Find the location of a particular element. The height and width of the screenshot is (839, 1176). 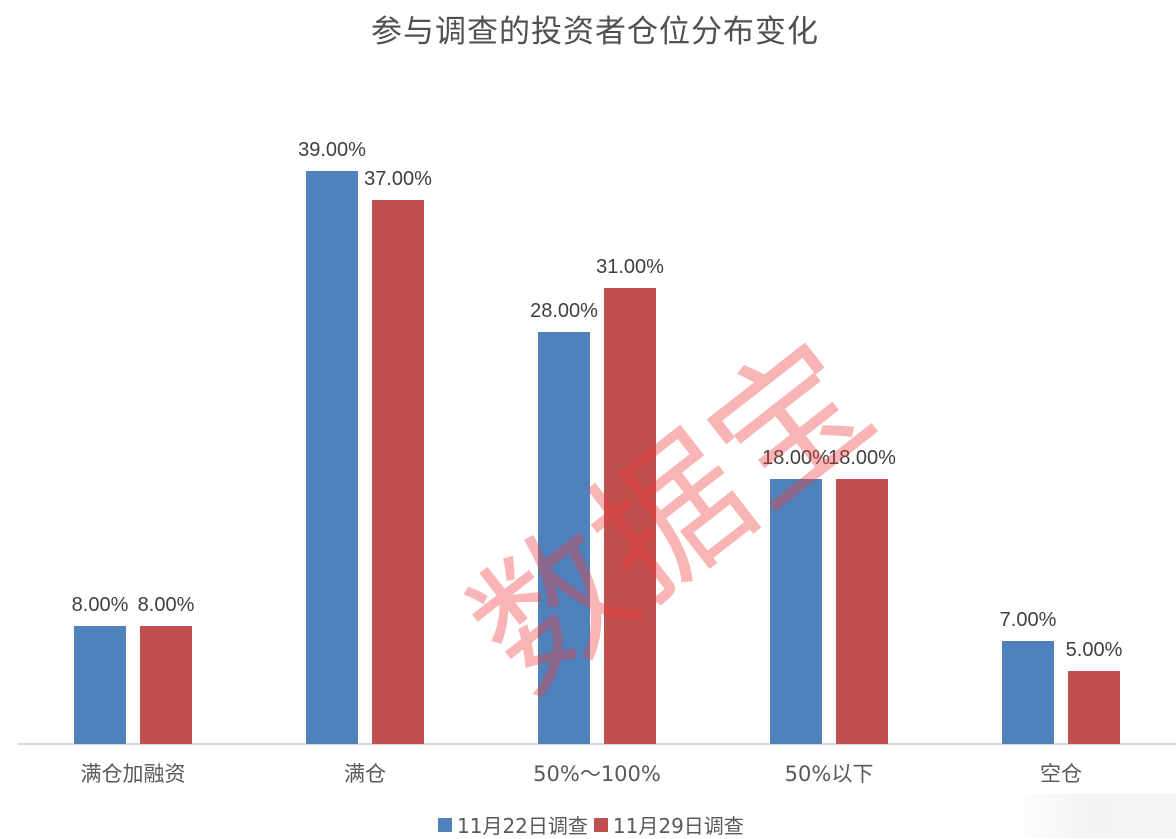

legend: 11月22日调查 11月29日调查 is located at coordinates (594, 824).